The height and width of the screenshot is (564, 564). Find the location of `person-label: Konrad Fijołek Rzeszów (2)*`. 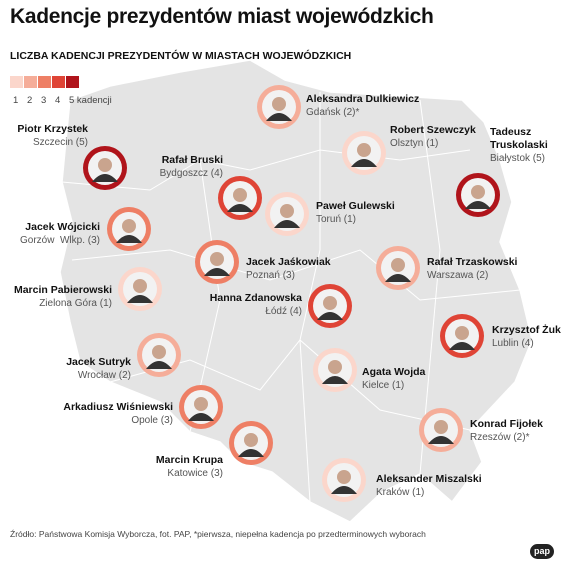

person-label: Konrad Fijołek Rzeszów (2)* is located at coordinates (506, 431).